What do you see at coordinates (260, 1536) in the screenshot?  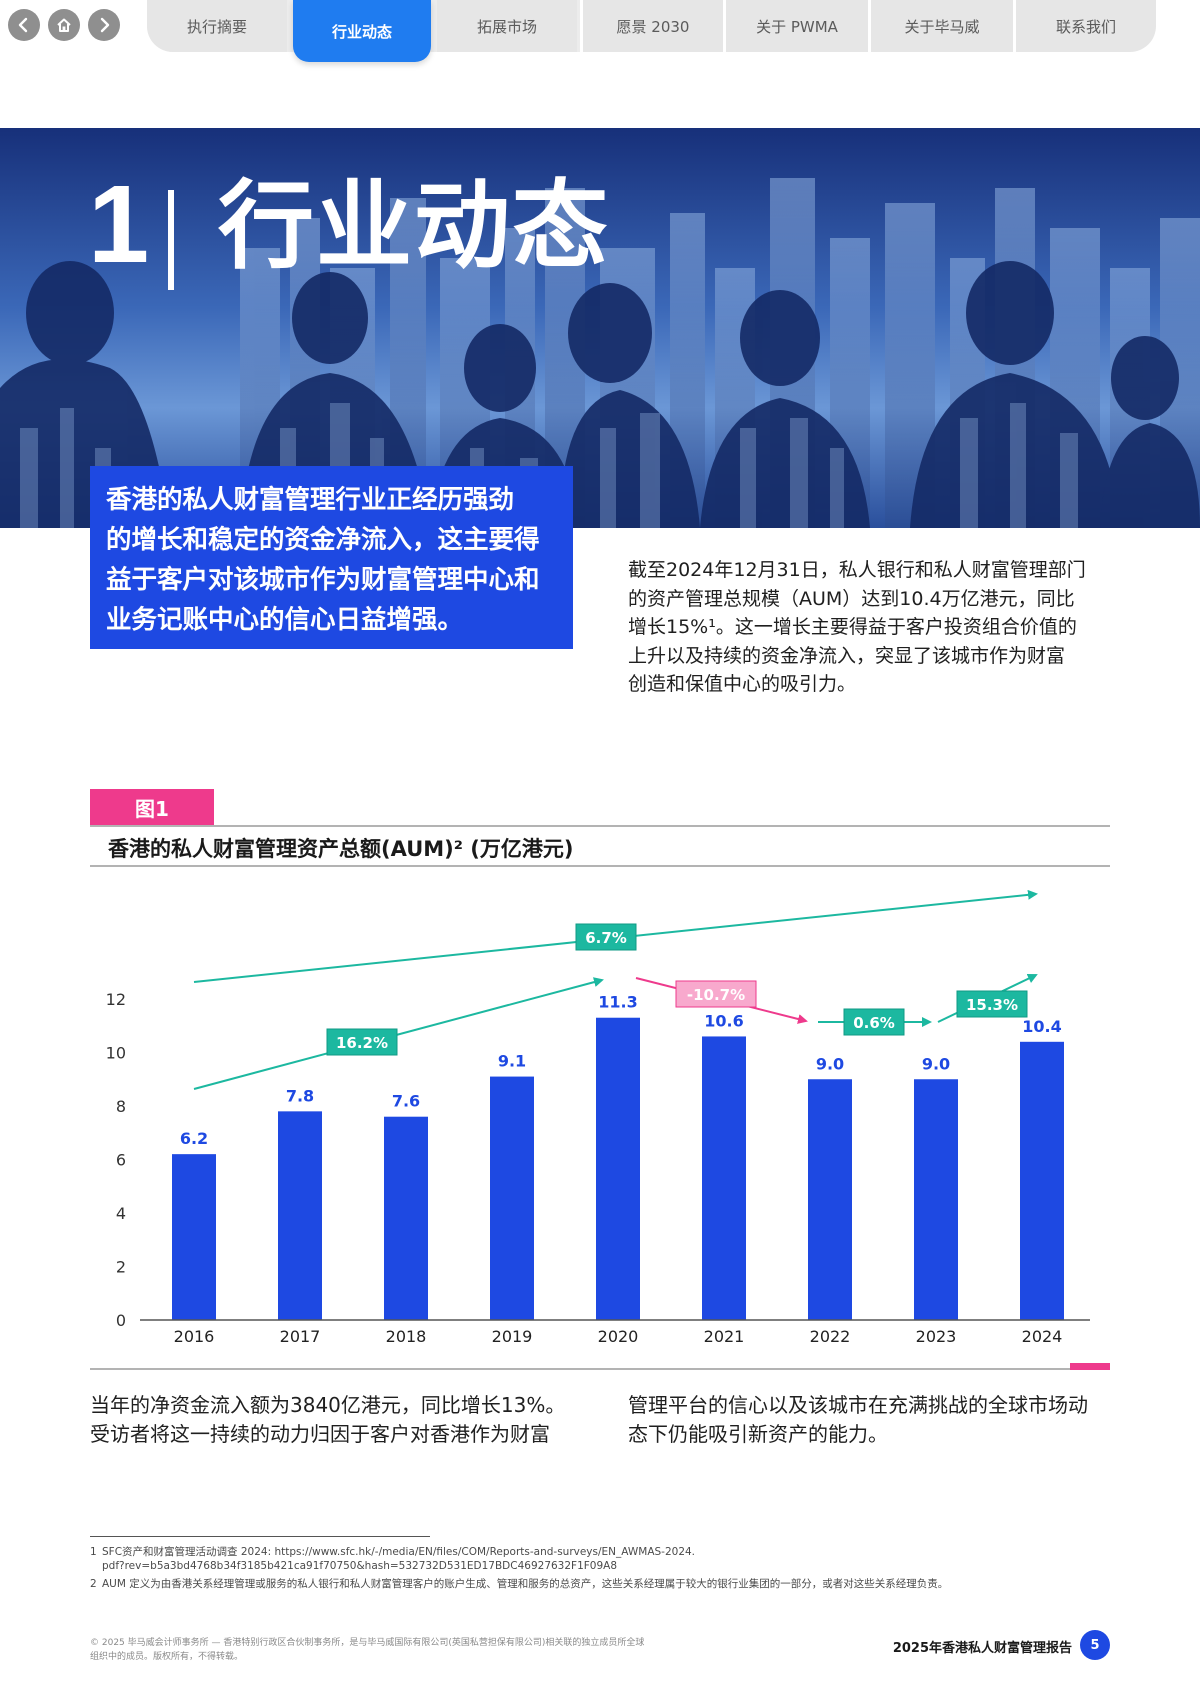 I see `footnote-rule` at bounding box center [260, 1536].